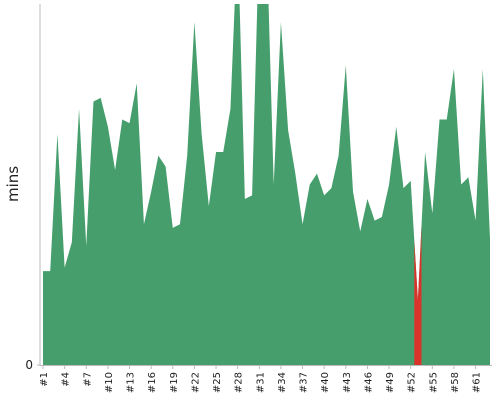 The height and width of the screenshot is (400, 500). I want to click on x-tick-label: #34, so click(282, 382).